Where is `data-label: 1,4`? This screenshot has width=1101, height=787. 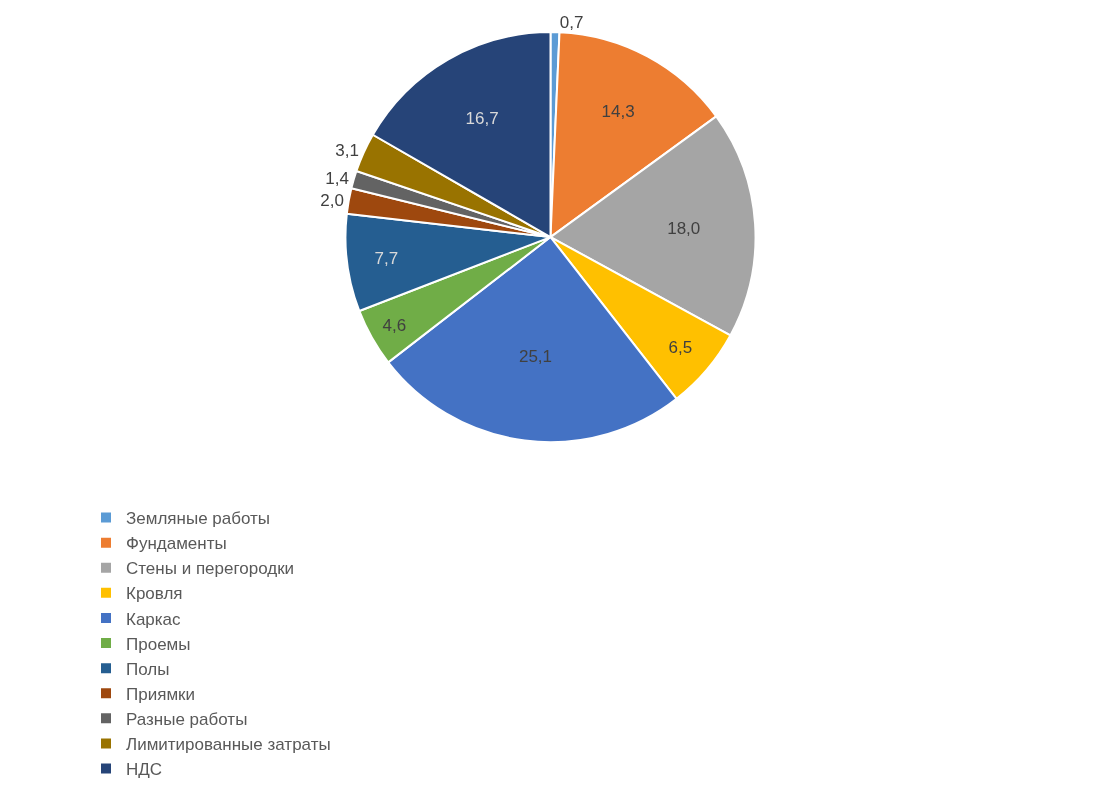 data-label: 1,4 is located at coordinates (337, 179).